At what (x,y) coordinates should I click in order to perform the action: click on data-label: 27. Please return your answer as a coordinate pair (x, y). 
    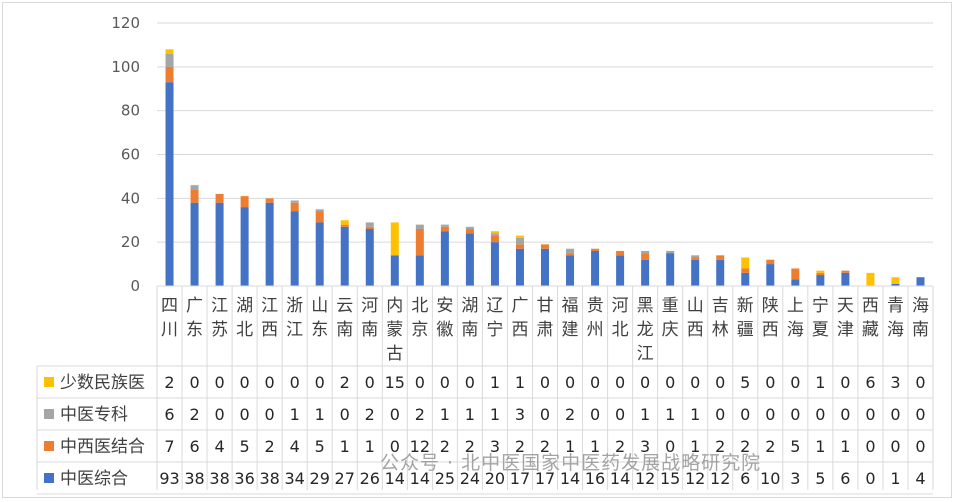
    Looking at the image, I should click on (345, 478).